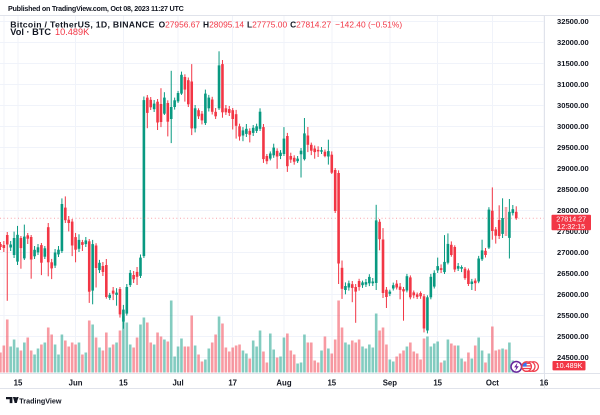 Image resolution: width=600 pixels, height=415 pixels. What do you see at coordinates (177, 383) in the screenshot?
I see `svg-text: Jul` at bounding box center [177, 383].